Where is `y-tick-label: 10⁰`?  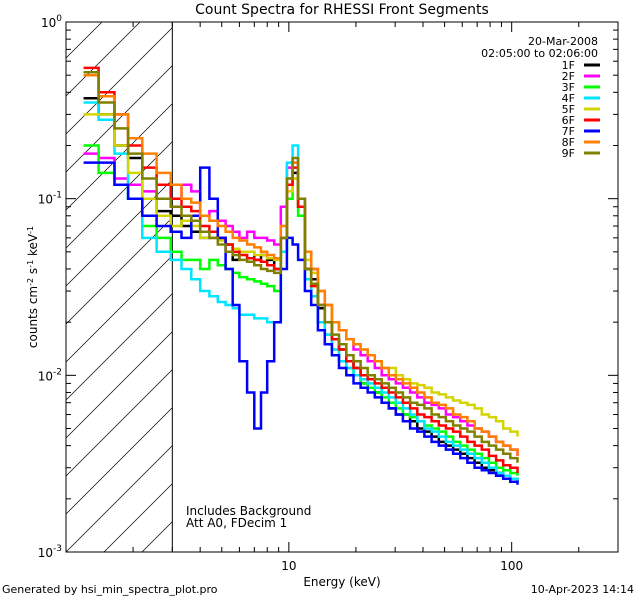 y-tick-label: 10⁰ is located at coordinates (51, 22).